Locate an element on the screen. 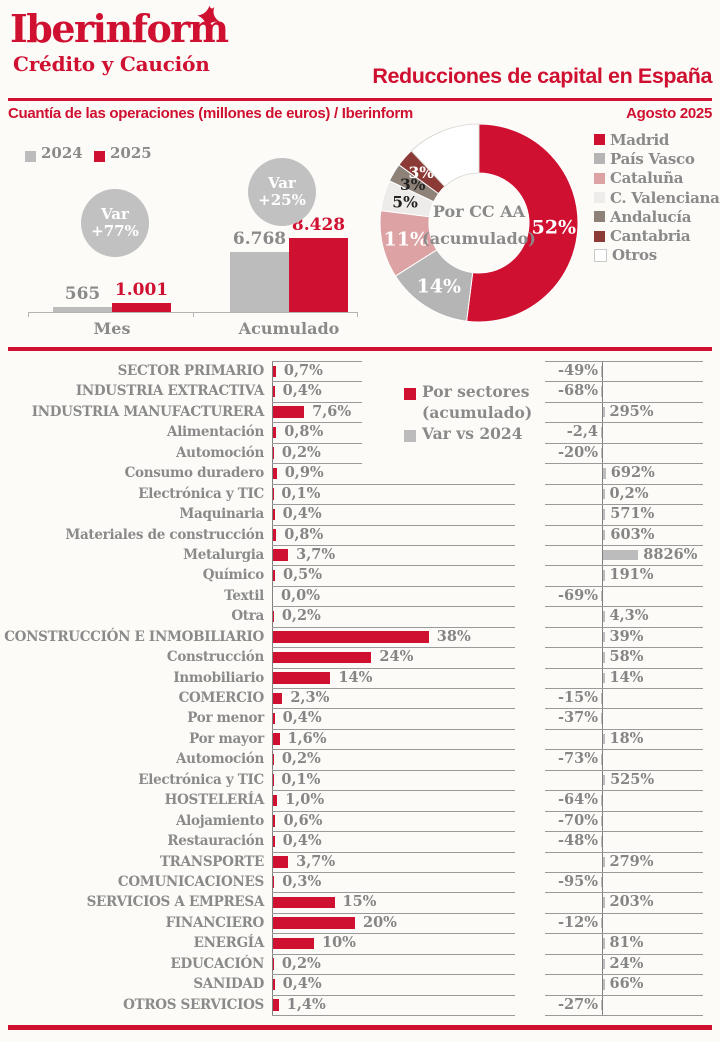  regions-donut-chart: 52%14%11%5%3%3%Por CC AA(acumulado) is located at coordinates (479, 223).